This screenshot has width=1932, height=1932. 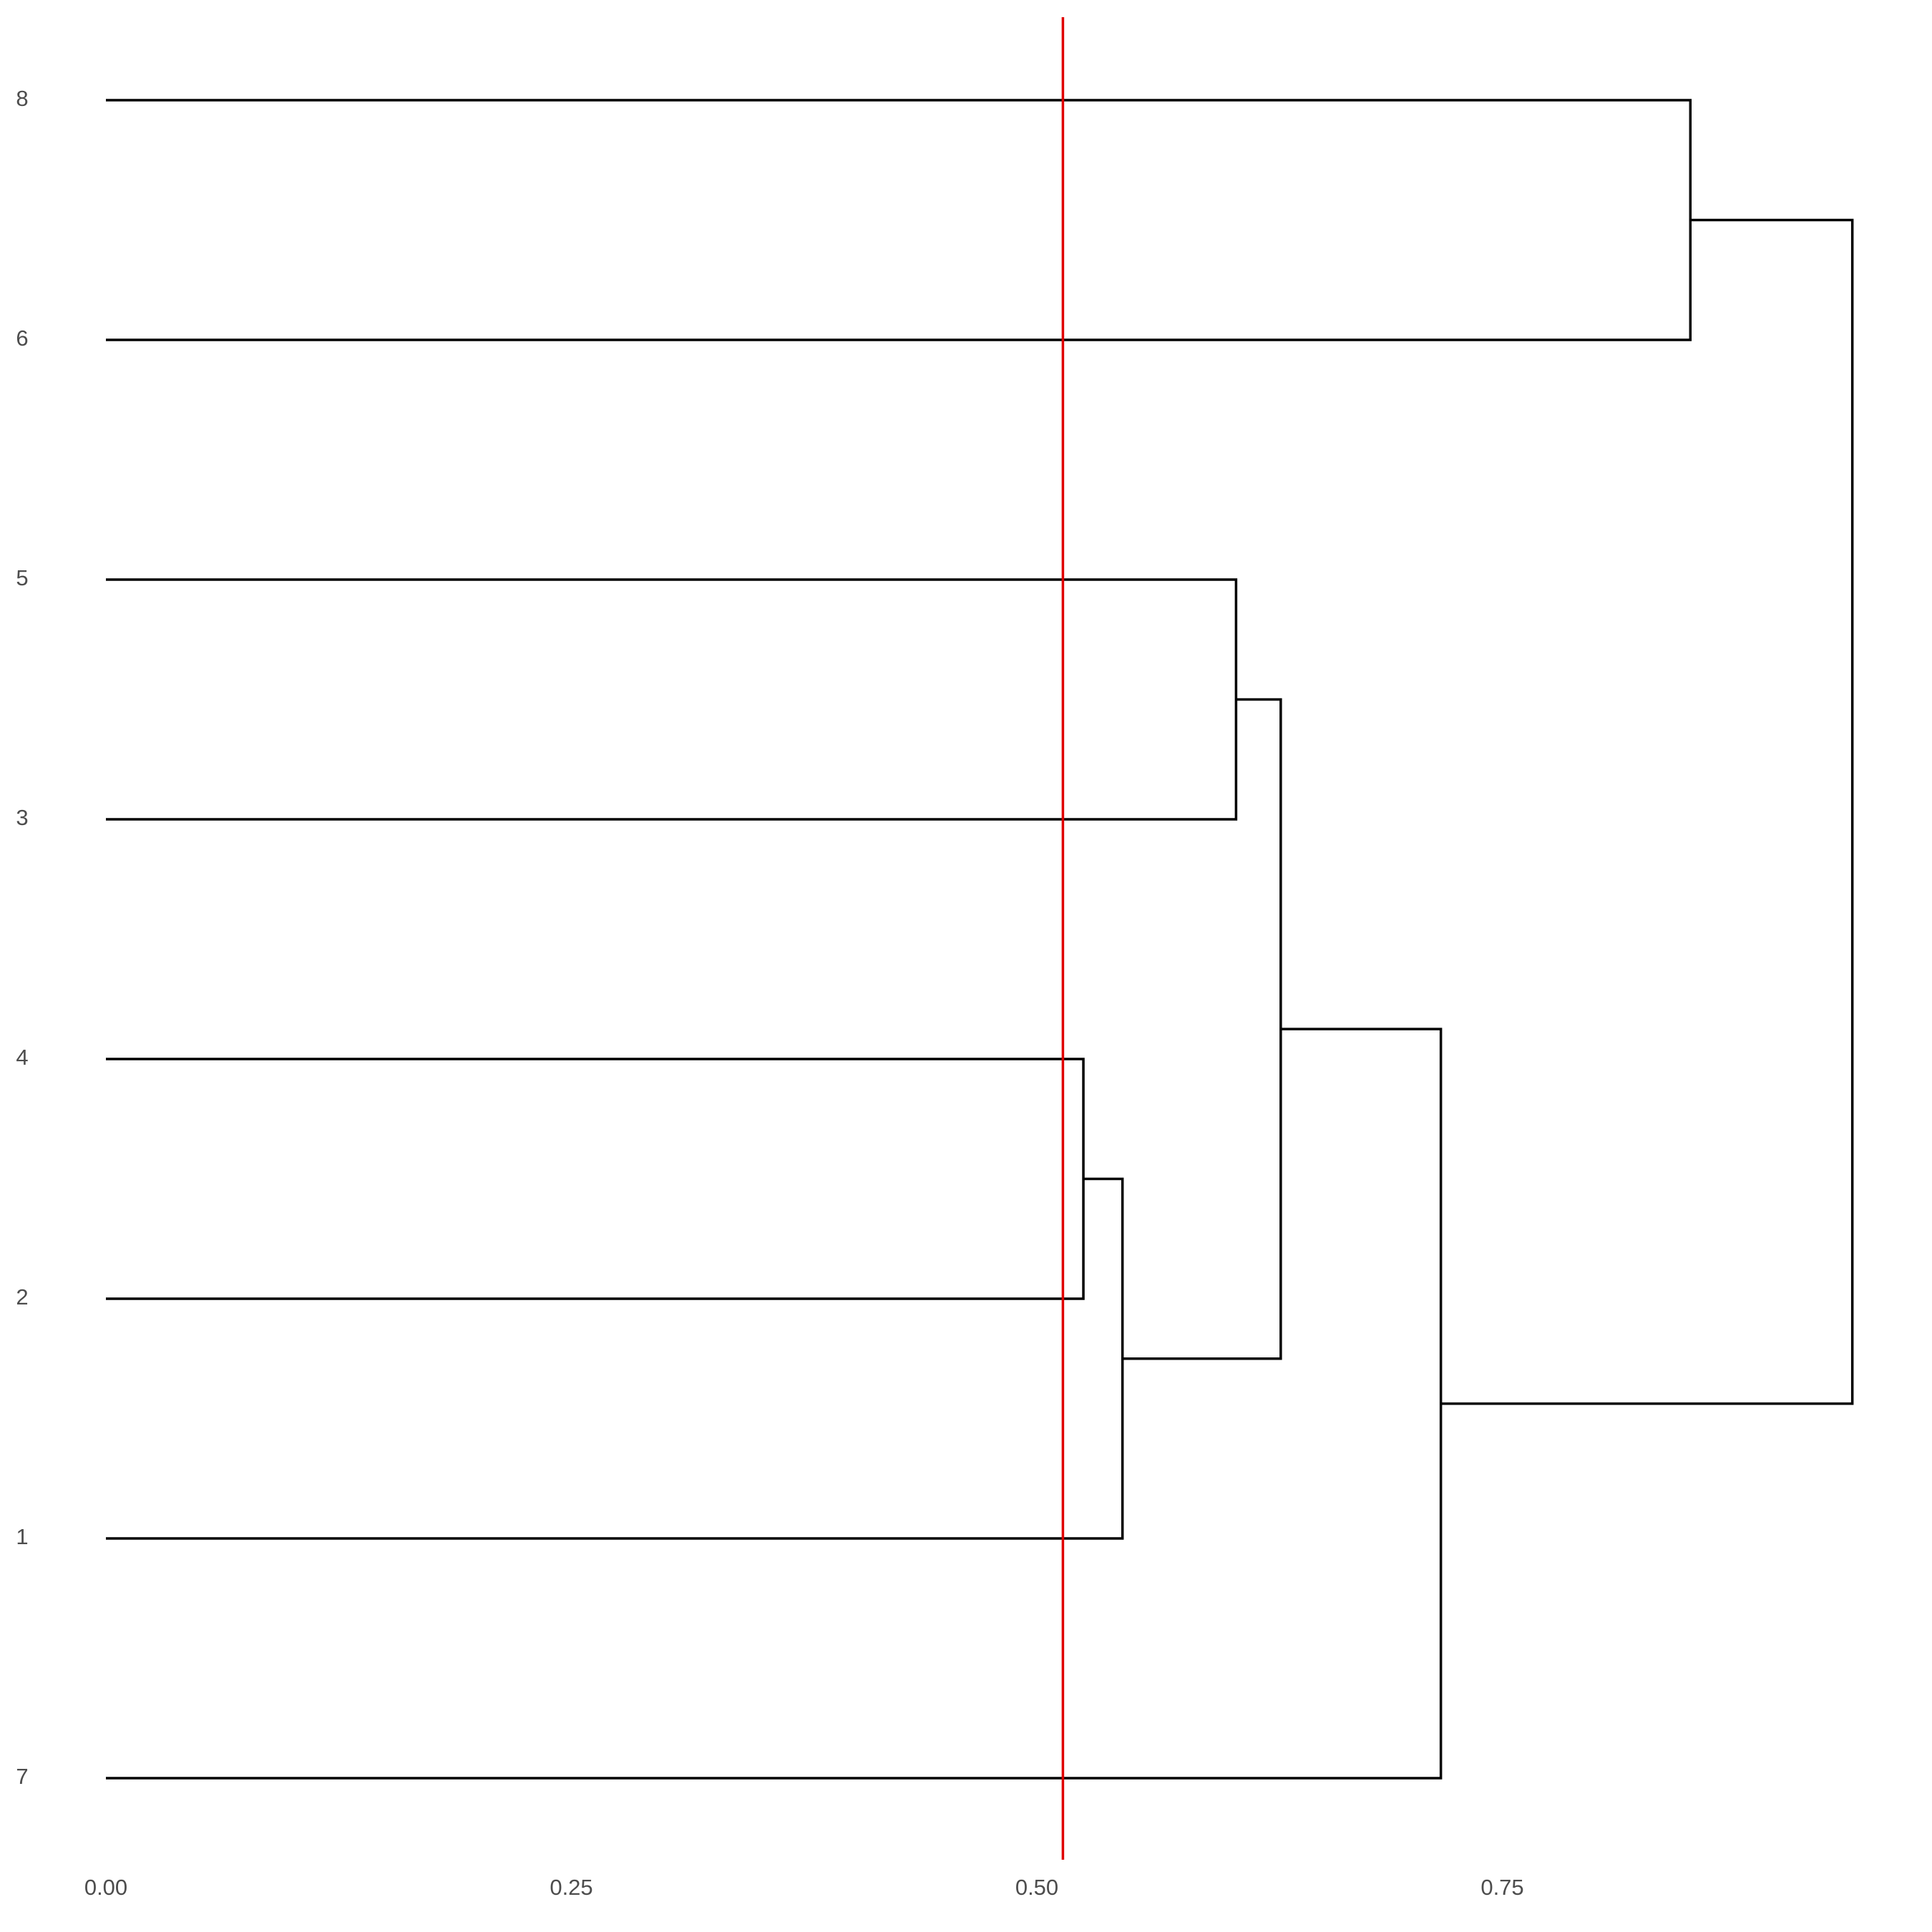 I want to click on leaf-label: 2, so click(x=22, y=1296).